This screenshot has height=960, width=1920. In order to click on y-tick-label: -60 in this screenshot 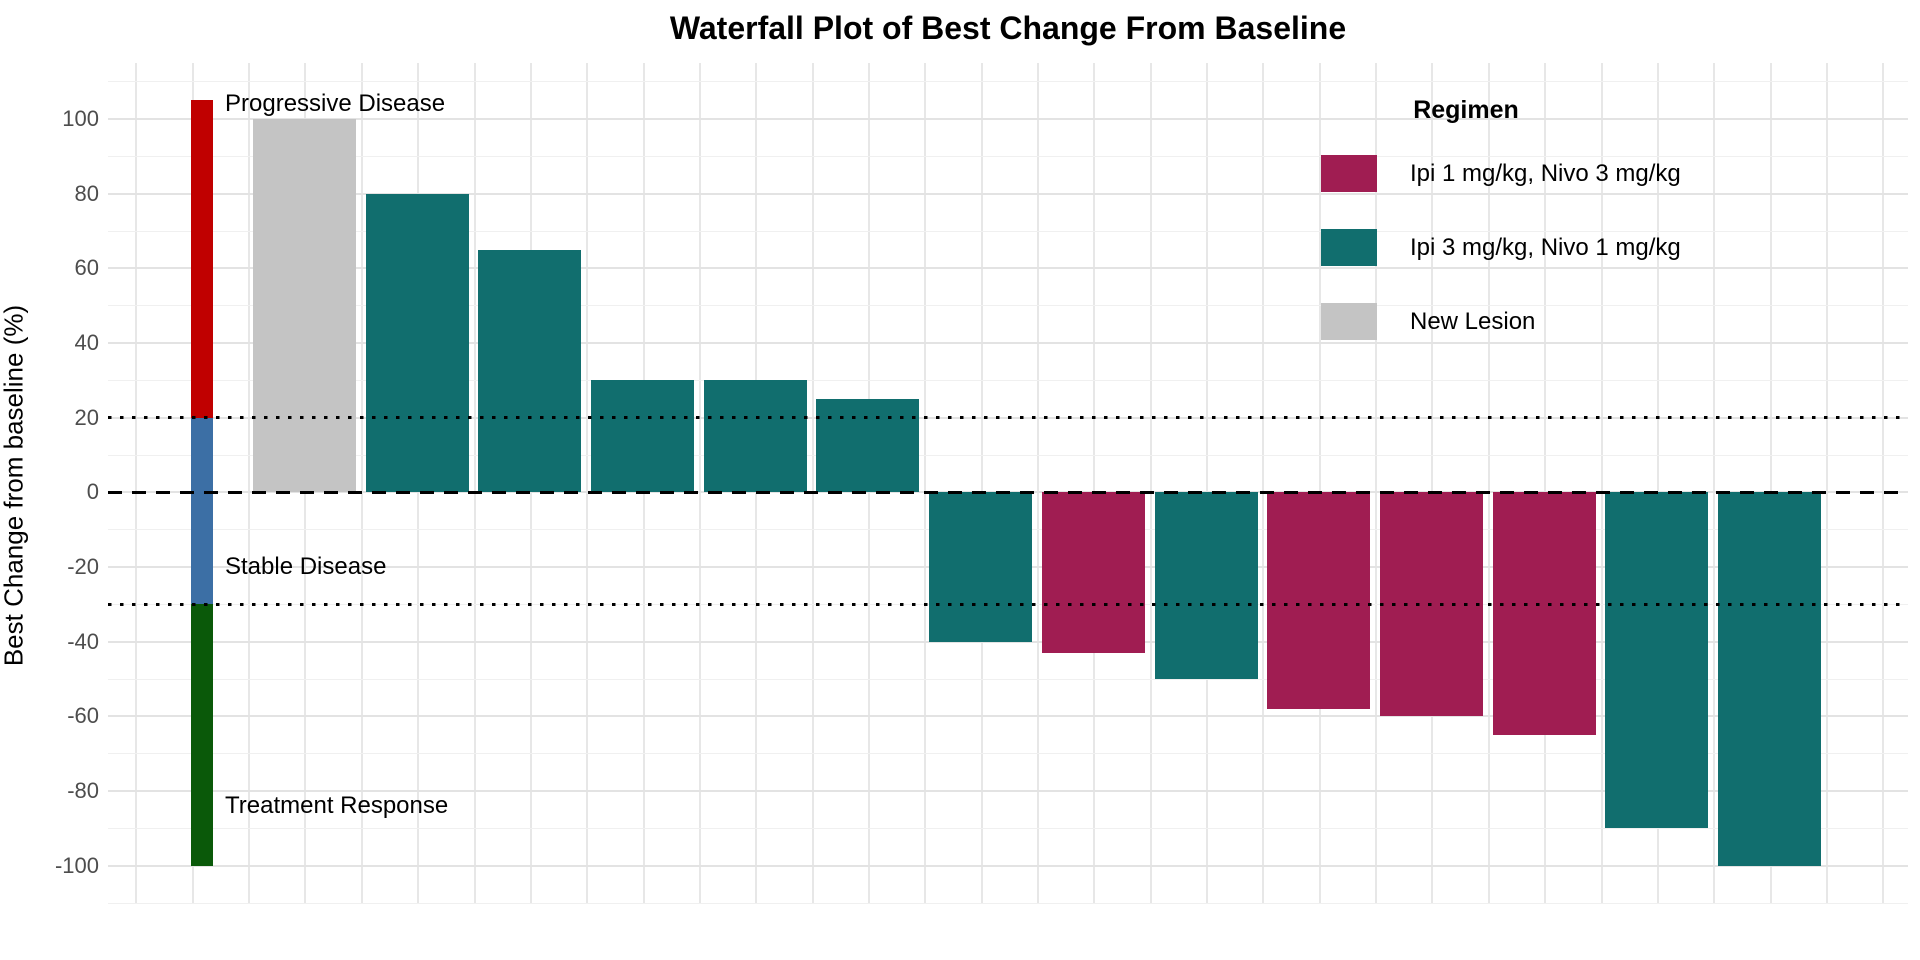, I will do `click(83, 716)`.